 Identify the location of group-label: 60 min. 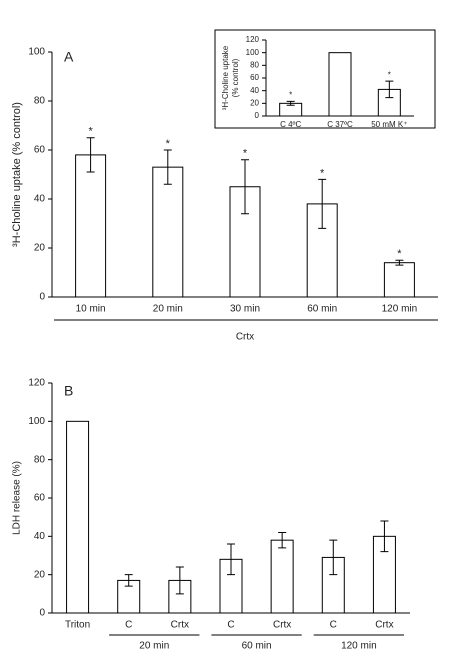
(257, 646).